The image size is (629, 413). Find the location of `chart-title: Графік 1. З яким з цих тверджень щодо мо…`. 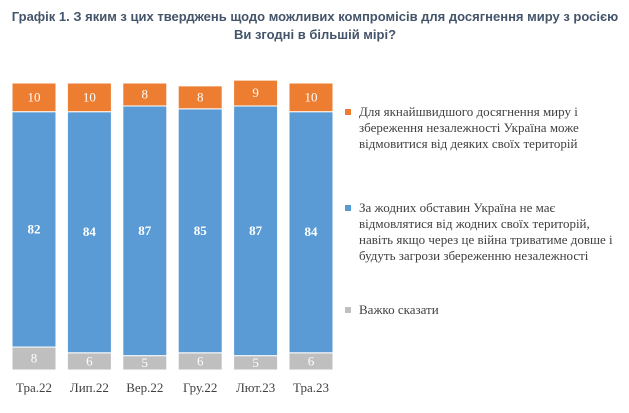

chart-title: Графік 1. З яким з цих тверджень щодо мо… is located at coordinates (315, 25).